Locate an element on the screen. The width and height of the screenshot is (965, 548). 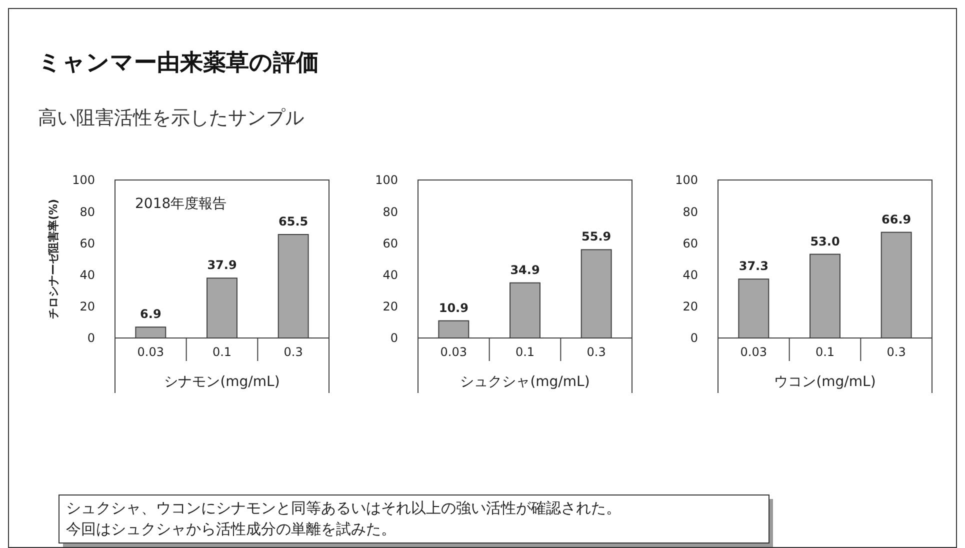
annotation: 2018年度報告 is located at coordinates (181, 204).